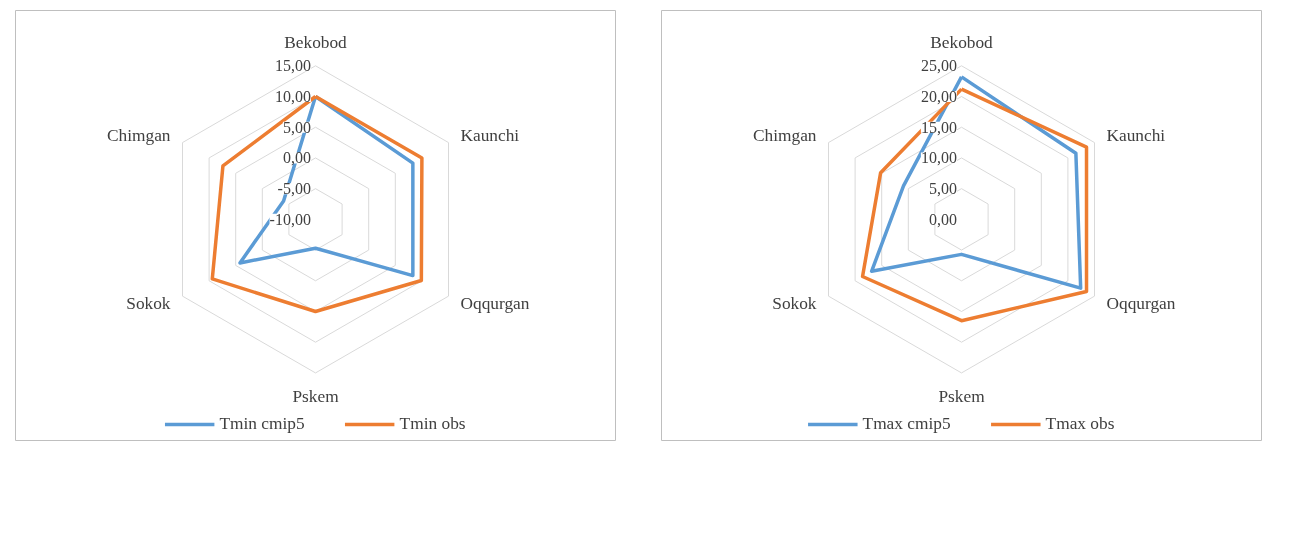  I want to click on legend-label: Tmax obs, so click(1080, 424).